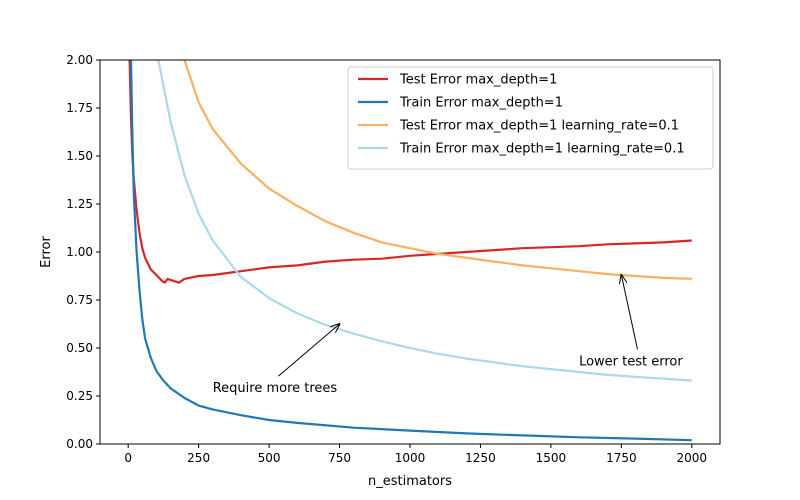 Image resolution: width=800 pixels, height=500 pixels. What do you see at coordinates (692, 458) in the screenshot?
I see `x-tick-label: 2000` at bounding box center [692, 458].